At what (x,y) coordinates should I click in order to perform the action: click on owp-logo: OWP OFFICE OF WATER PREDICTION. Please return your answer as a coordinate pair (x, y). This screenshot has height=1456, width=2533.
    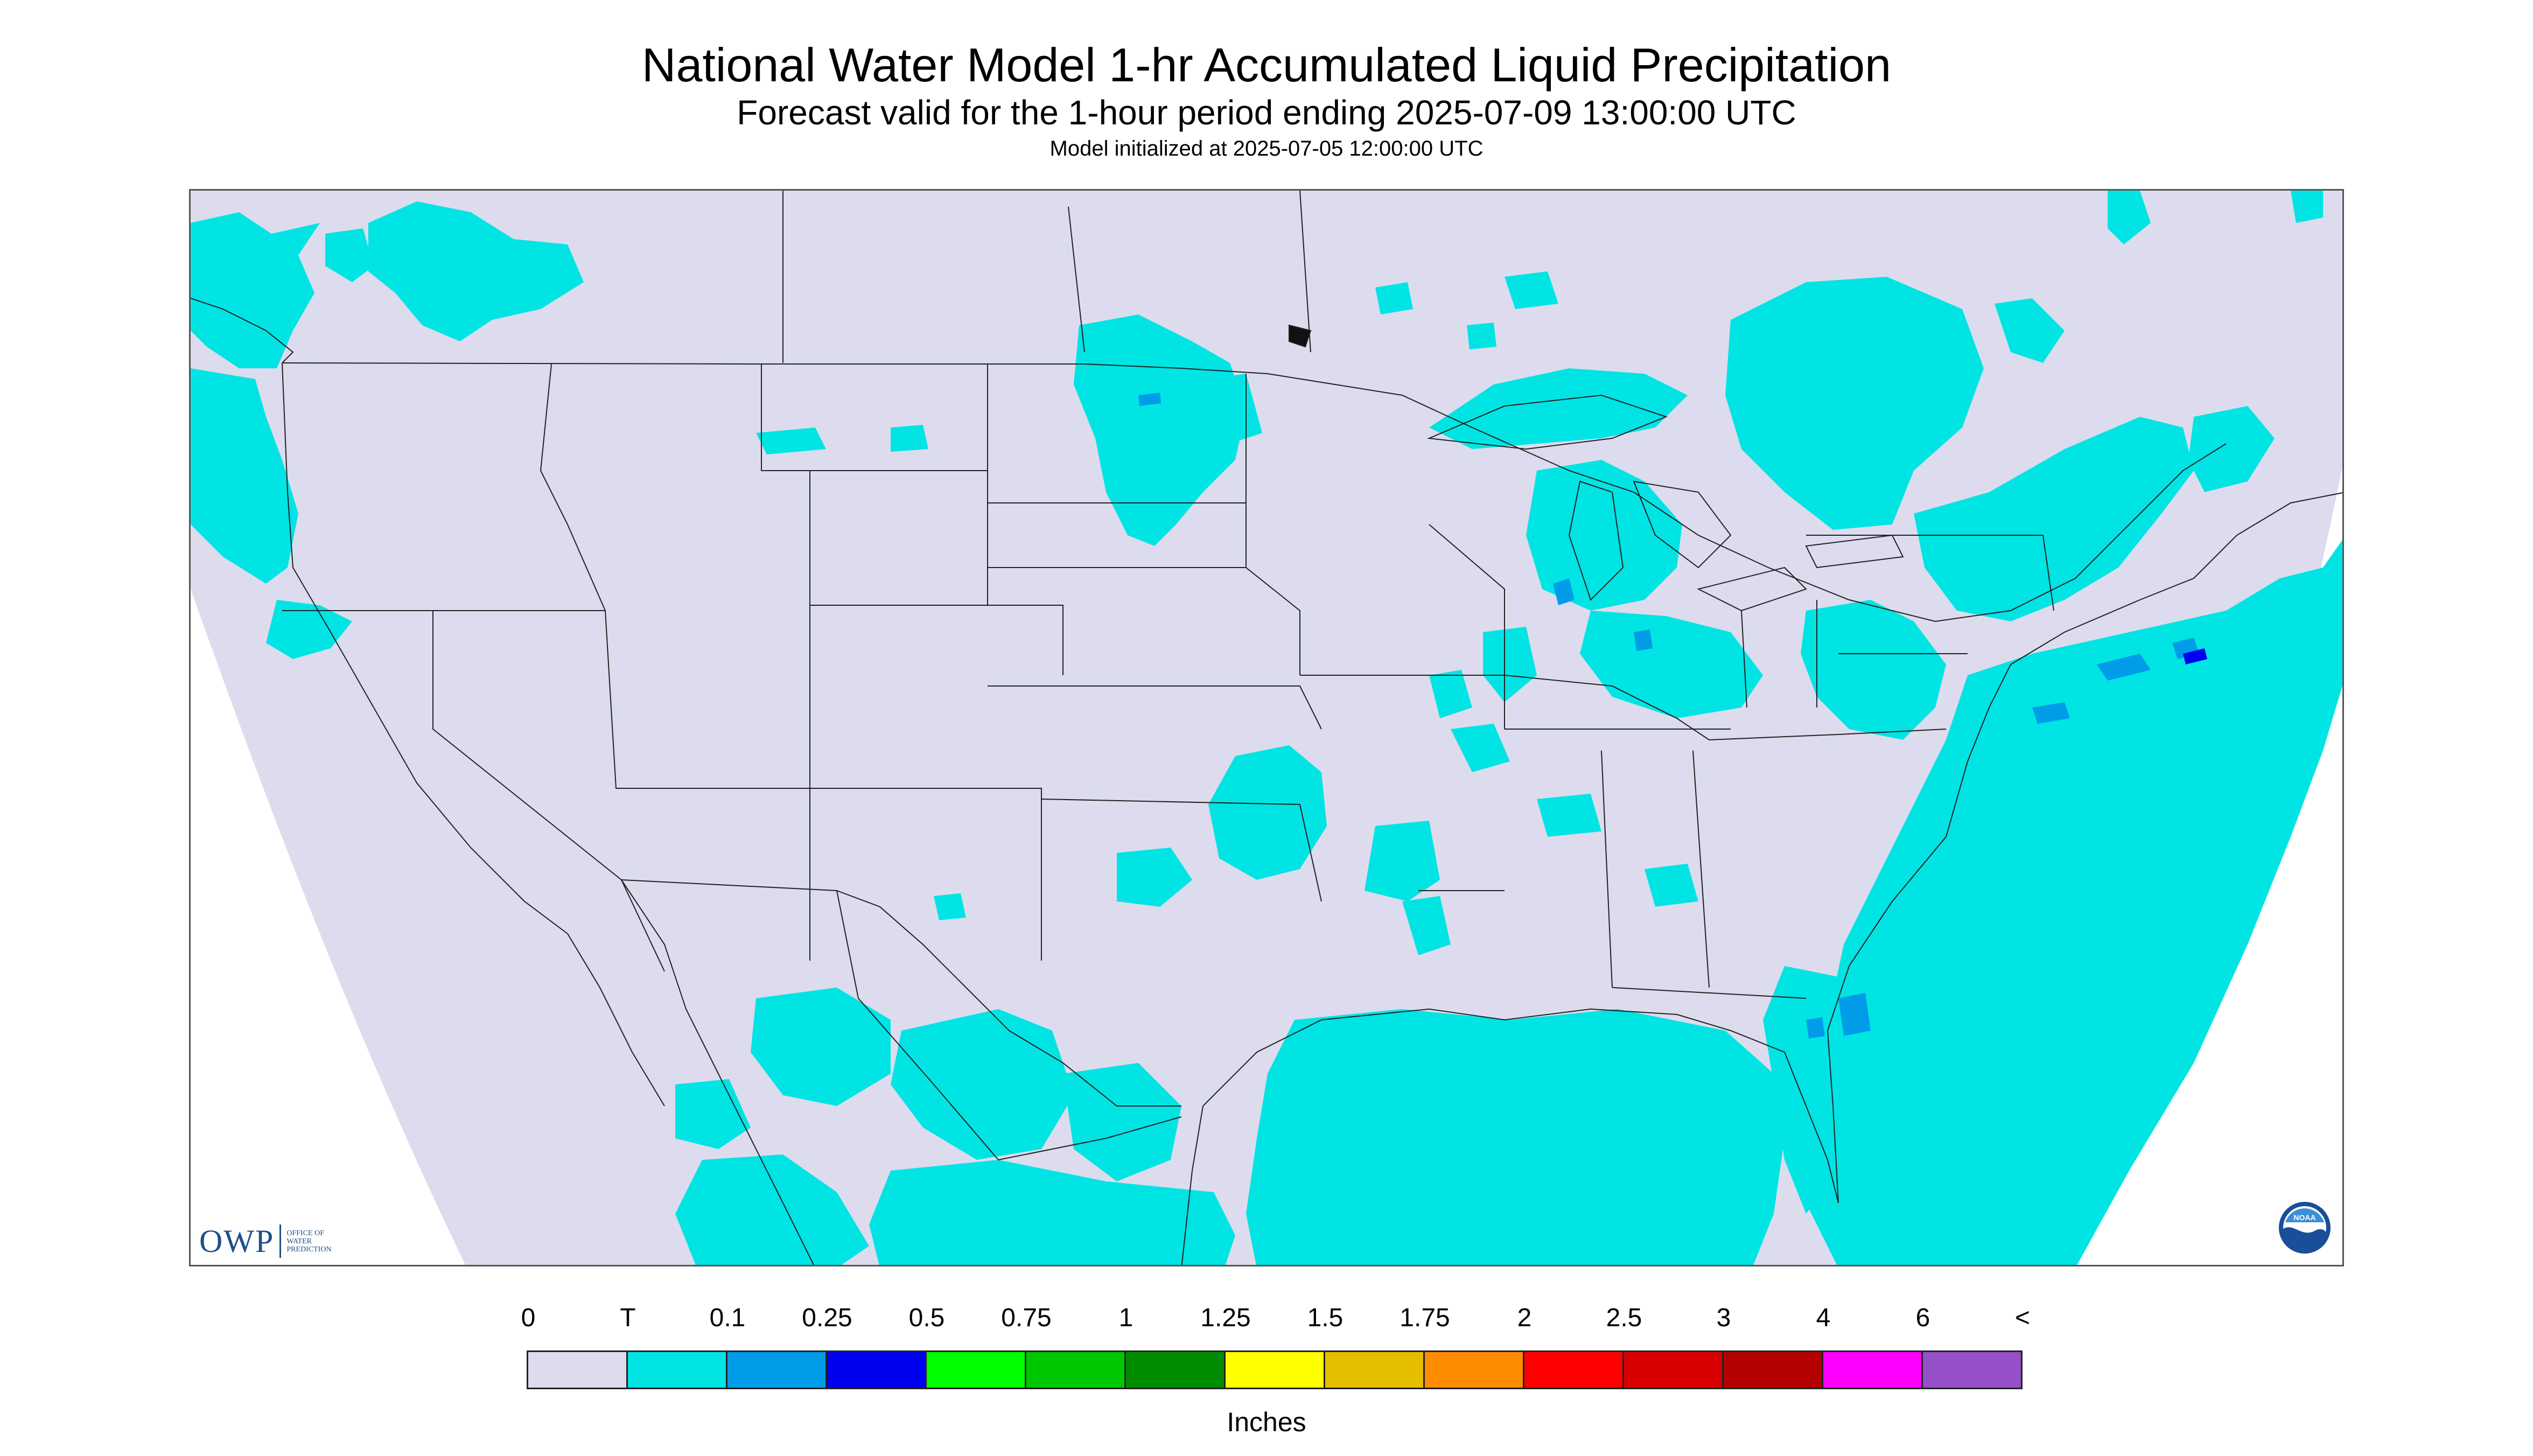
    Looking at the image, I should click on (265, 1241).